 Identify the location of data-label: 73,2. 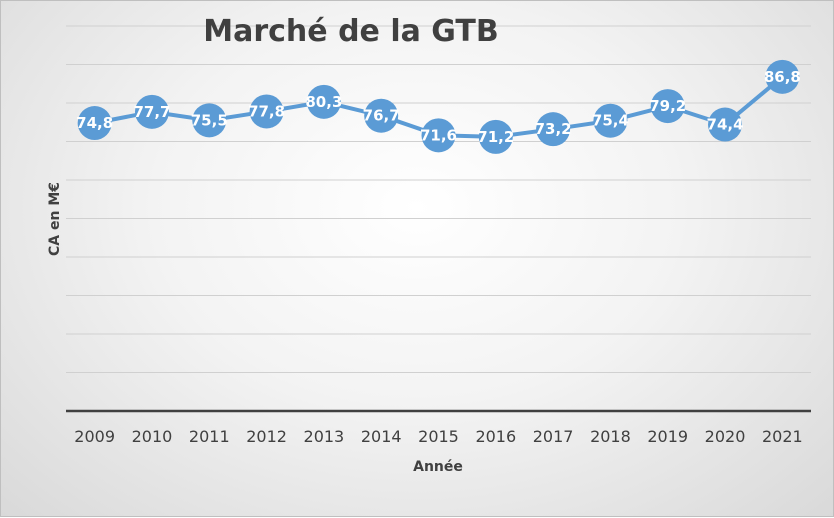
(553, 129).